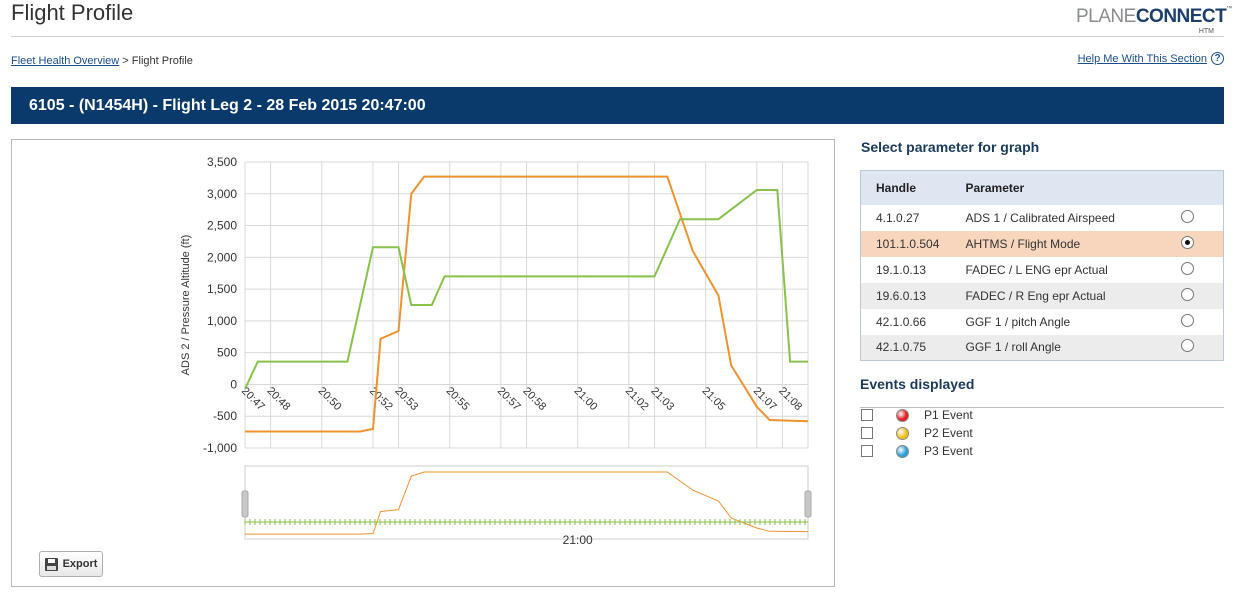 Image resolution: width=1237 pixels, height=602 pixels. I want to click on param-handle: 101.1.0.504, so click(905, 243).